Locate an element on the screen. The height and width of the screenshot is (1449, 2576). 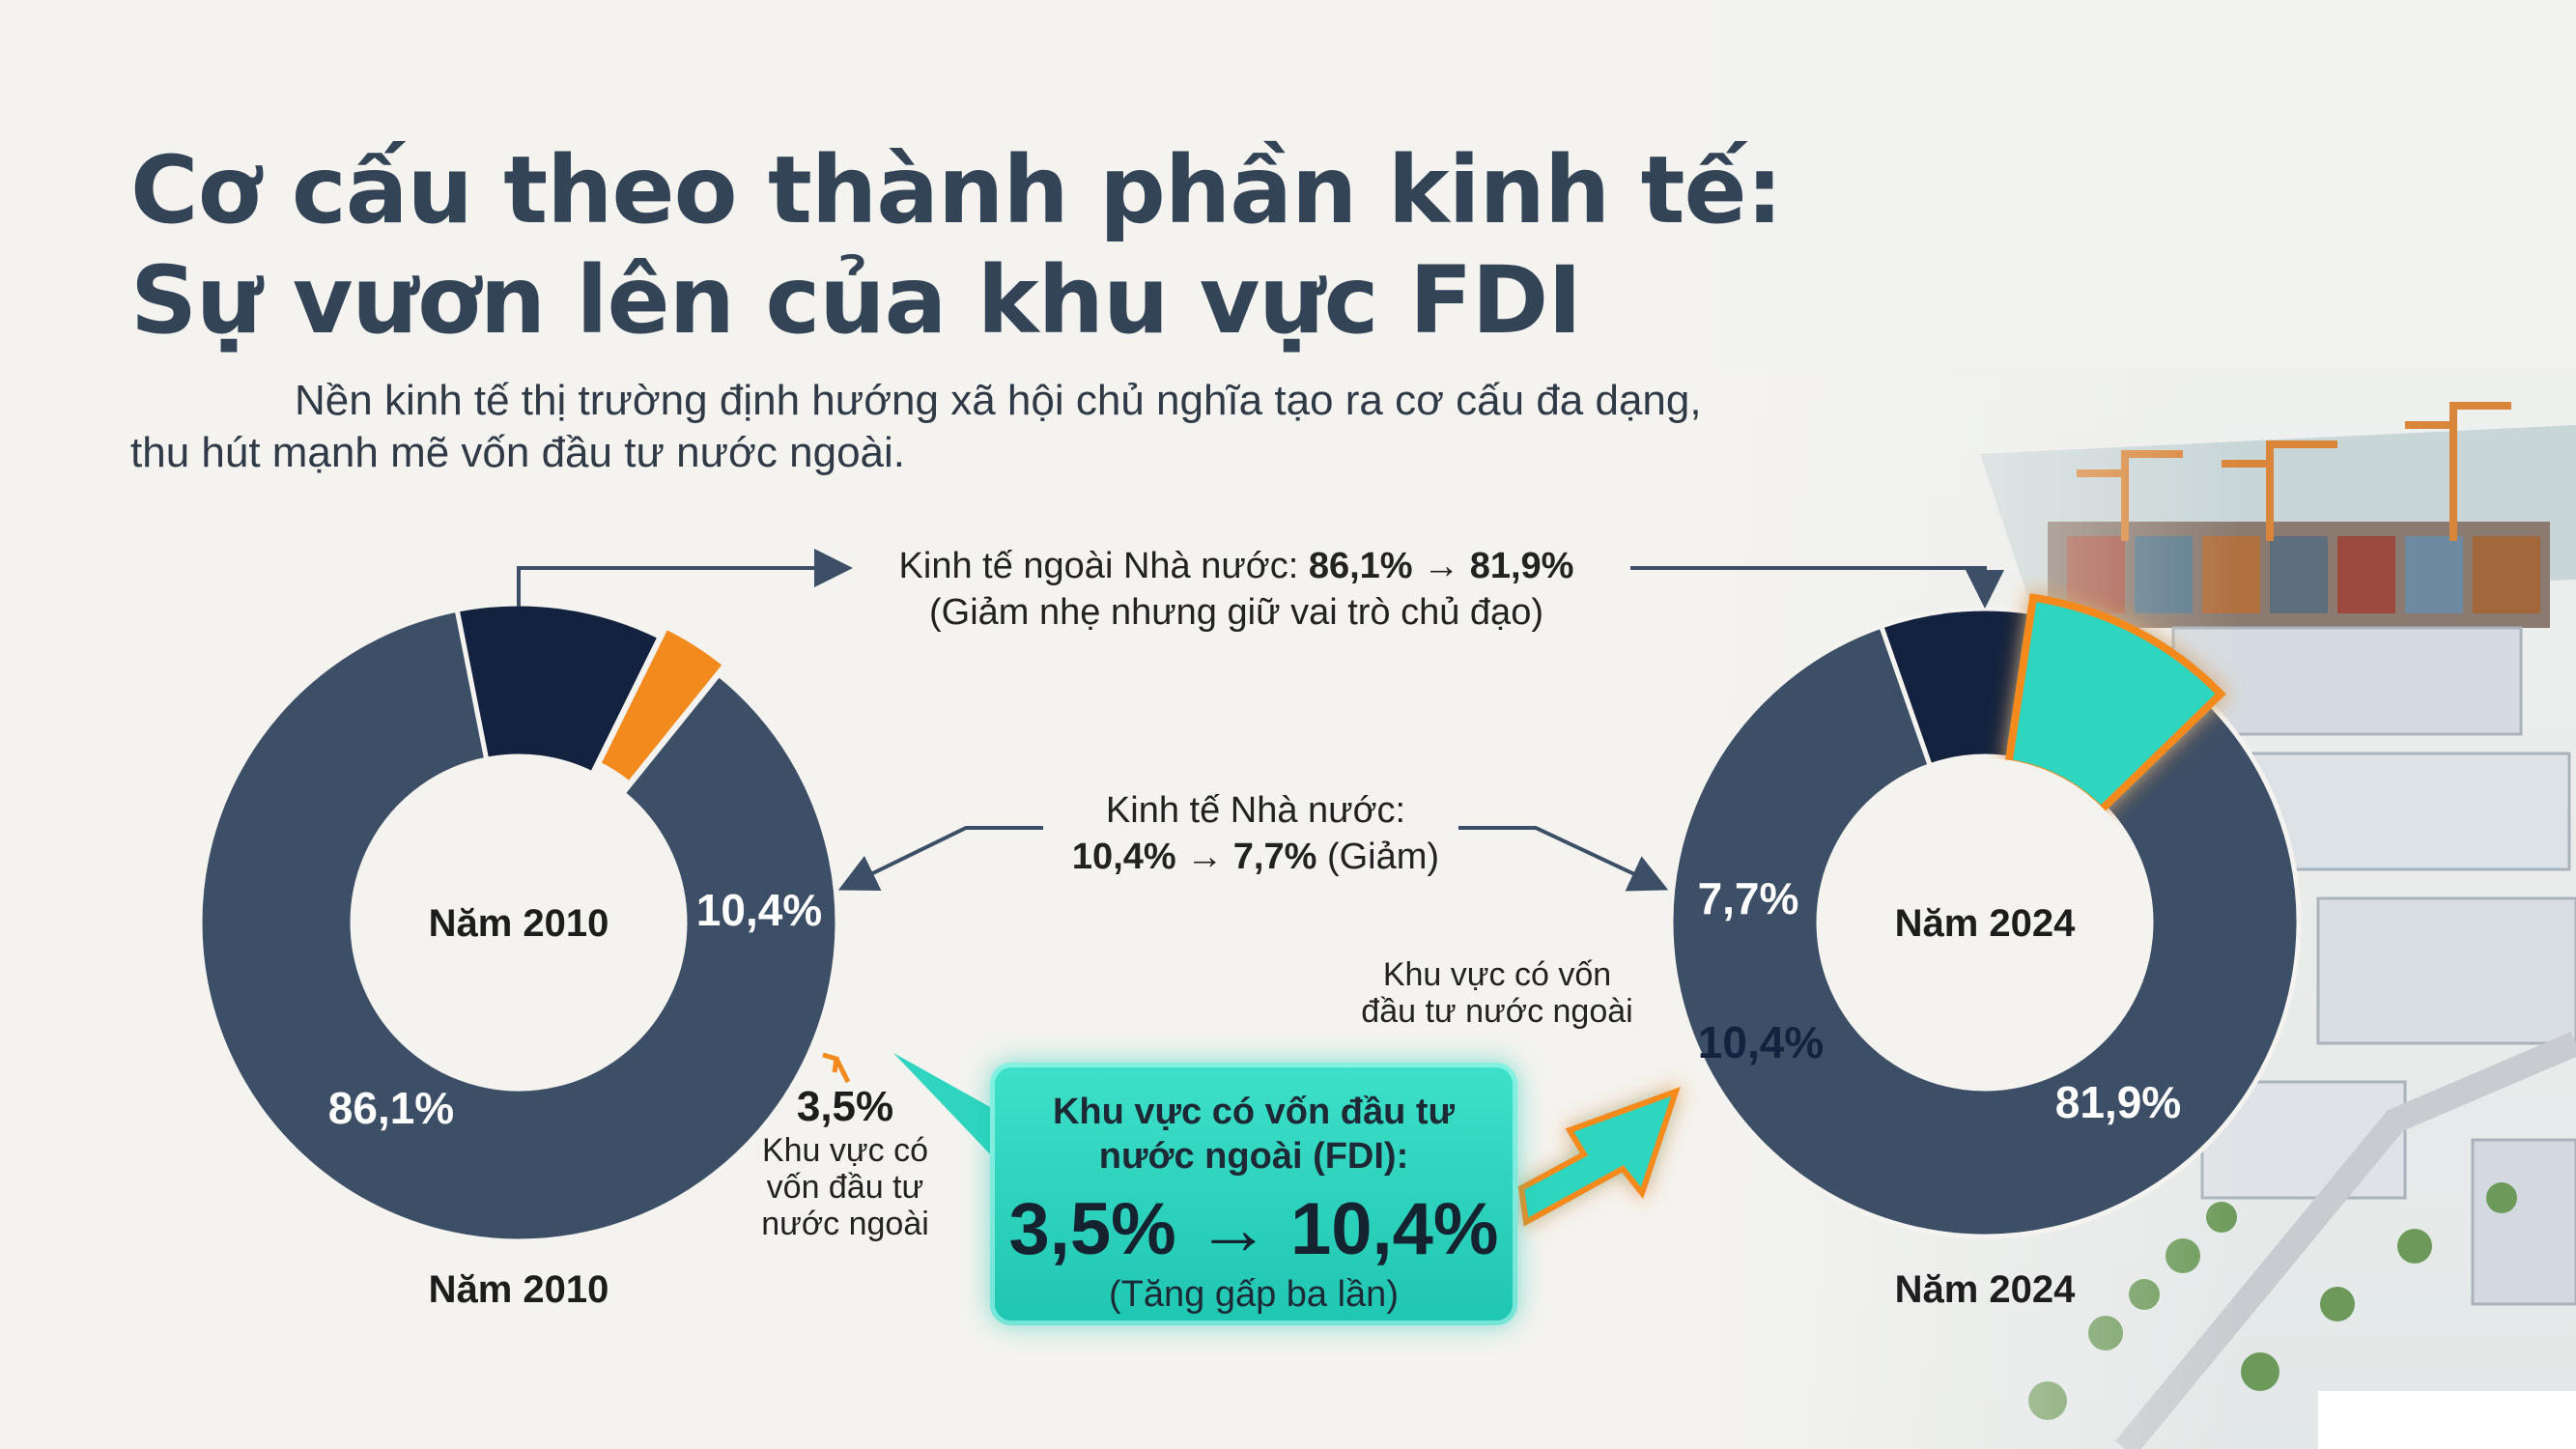
state-annotation: Kinh tế Nhà nước: 10,4% → 7,7% (Giảm) is located at coordinates (1255, 833).